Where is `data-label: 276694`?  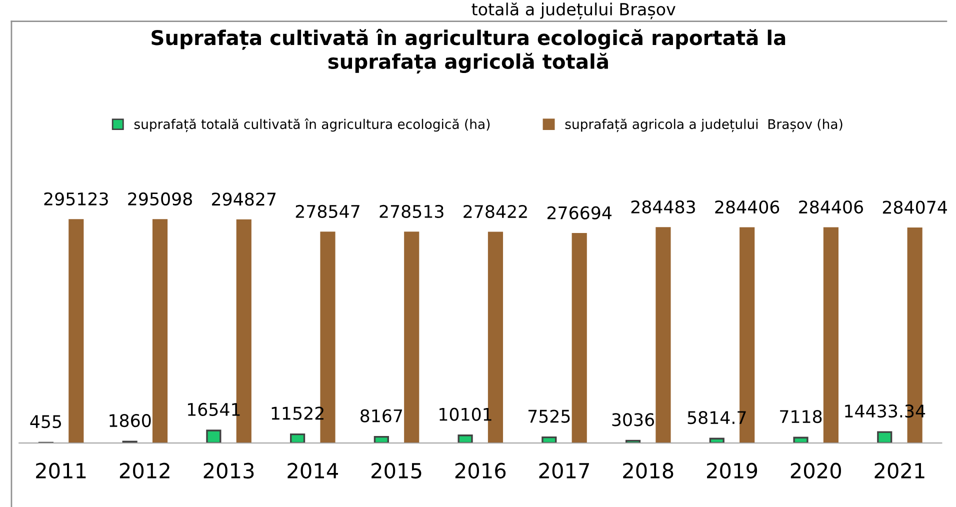 data-label: 276694 is located at coordinates (579, 213).